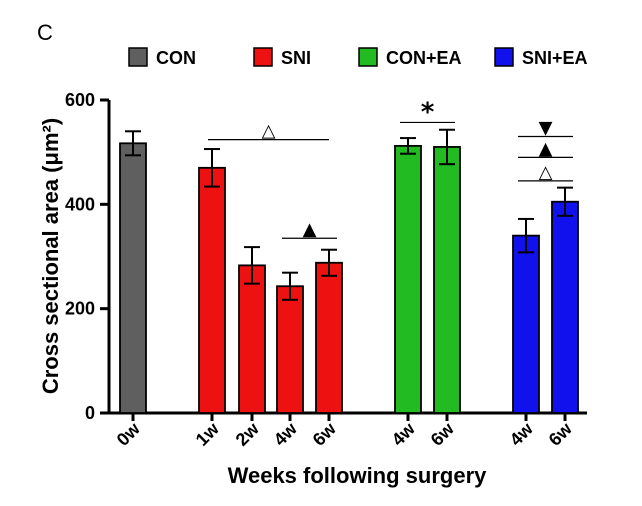 The height and width of the screenshot is (506, 642). Describe the element at coordinates (329, 337) in the screenshot. I see `bar-sni-6w` at that location.